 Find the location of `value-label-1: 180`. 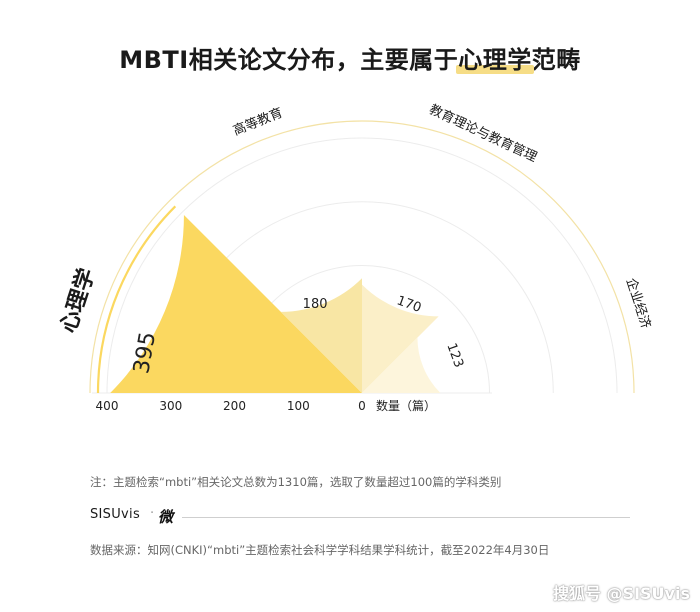

value-label-1: 180 is located at coordinates (315, 304).